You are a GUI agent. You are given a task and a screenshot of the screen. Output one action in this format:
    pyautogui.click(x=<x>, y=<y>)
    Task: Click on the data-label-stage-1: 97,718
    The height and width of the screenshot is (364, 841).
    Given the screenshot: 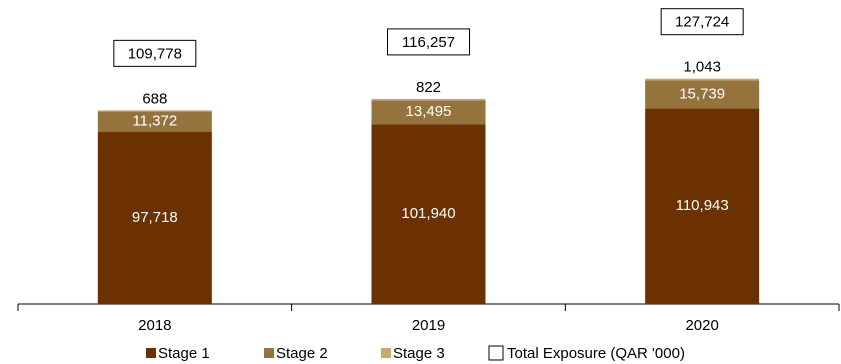 What is the action you would take?
    pyautogui.click(x=155, y=217)
    